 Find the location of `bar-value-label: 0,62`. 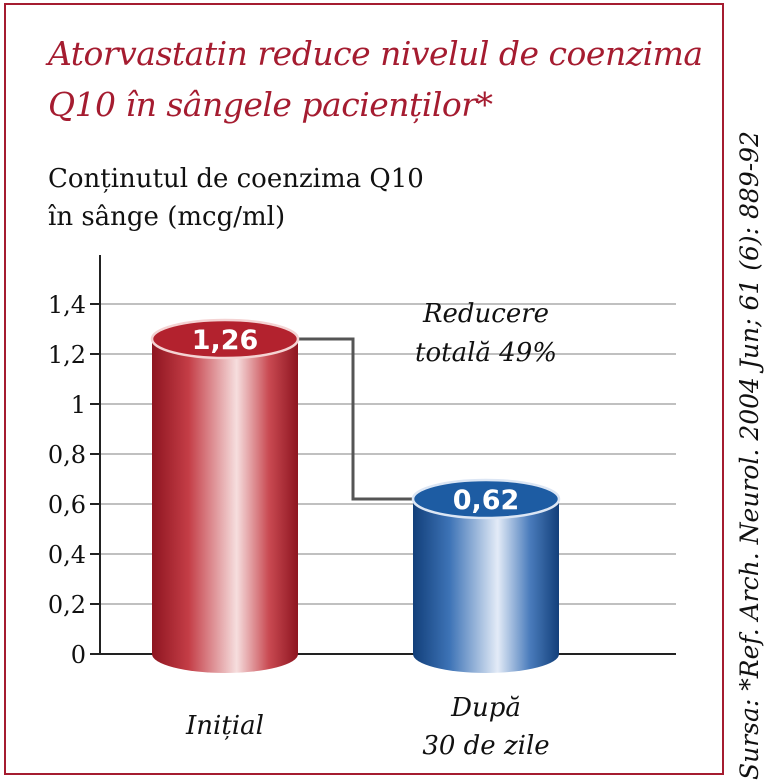

bar-value-label: 0,62 is located at coordinates (486, 500).